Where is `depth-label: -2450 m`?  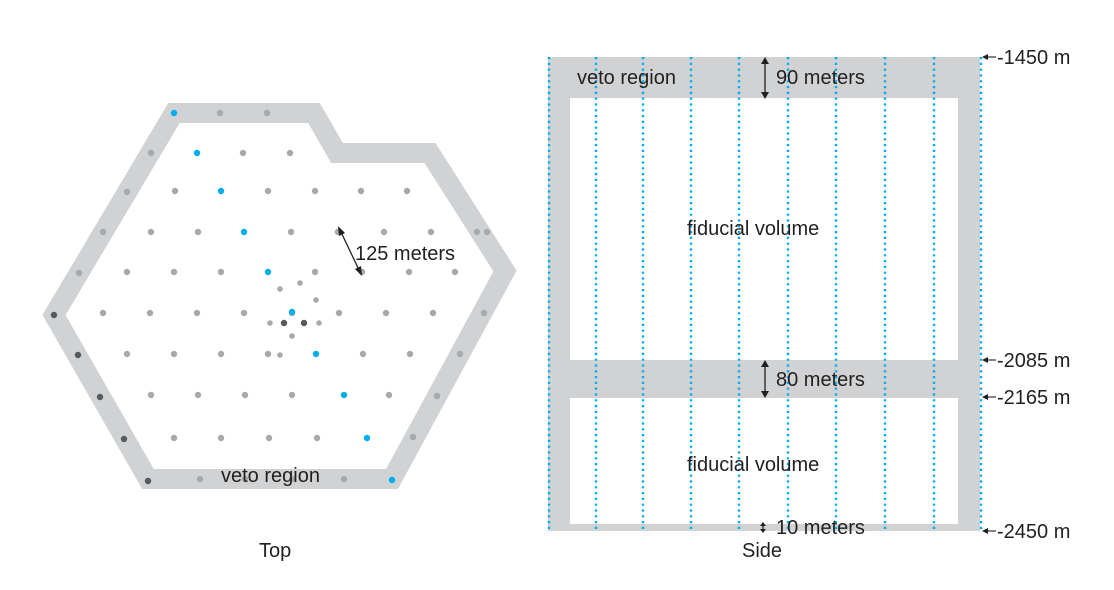 depth-label: -2450 m is located at coordinates (1033, 532).